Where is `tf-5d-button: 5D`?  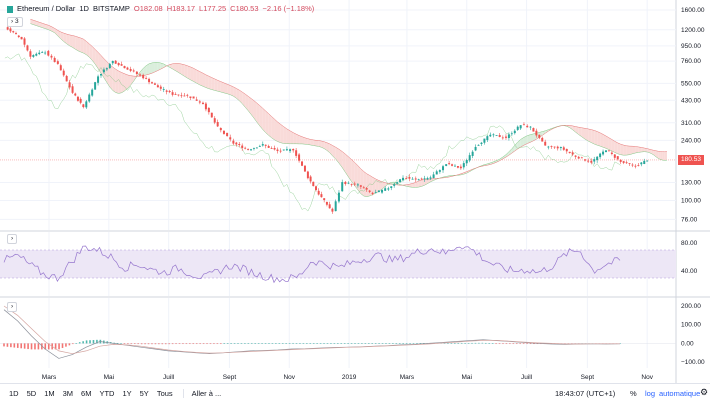
tf-5d-button: 5D is located at coordinates (32, 393).